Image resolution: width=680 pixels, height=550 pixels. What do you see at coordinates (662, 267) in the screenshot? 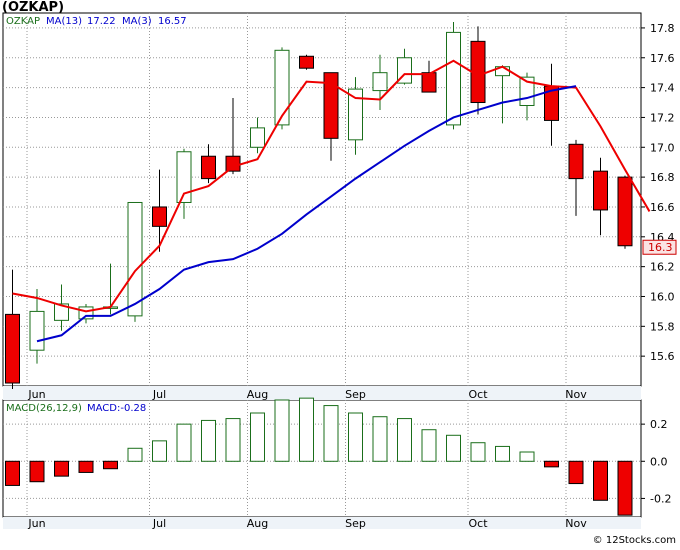
I see `price-y-tick-label: 16.2` at bounding box center [662, 267].